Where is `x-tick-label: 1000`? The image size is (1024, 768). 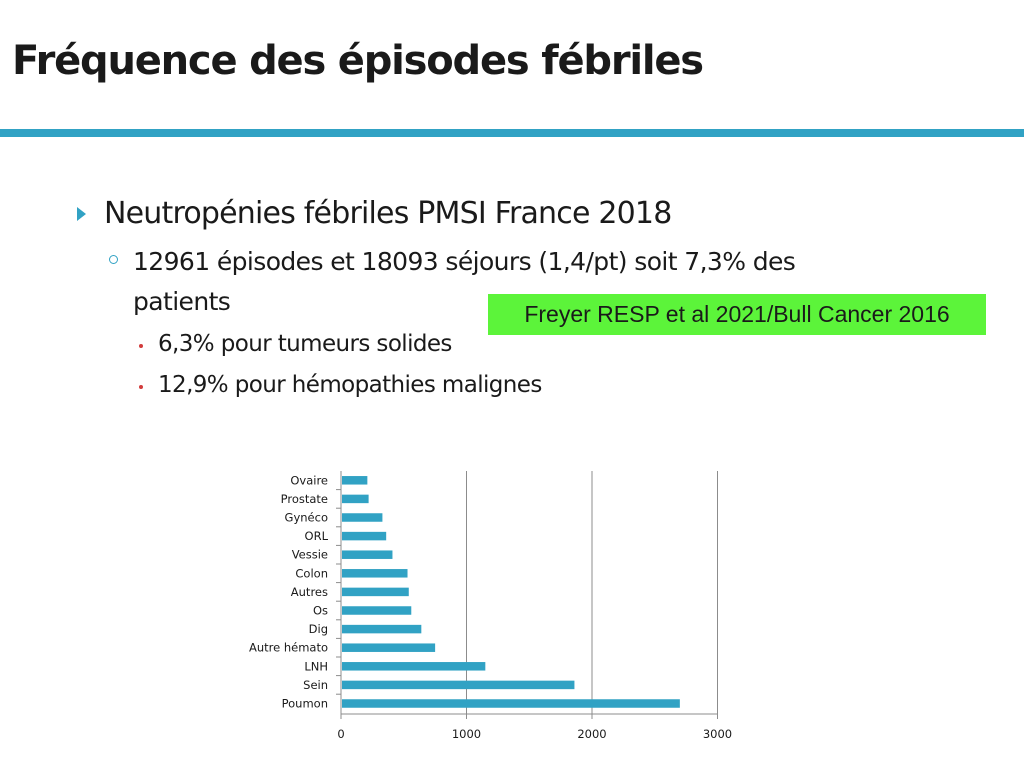 x-tick-label: 1000 is located at coordinates (466, 734).